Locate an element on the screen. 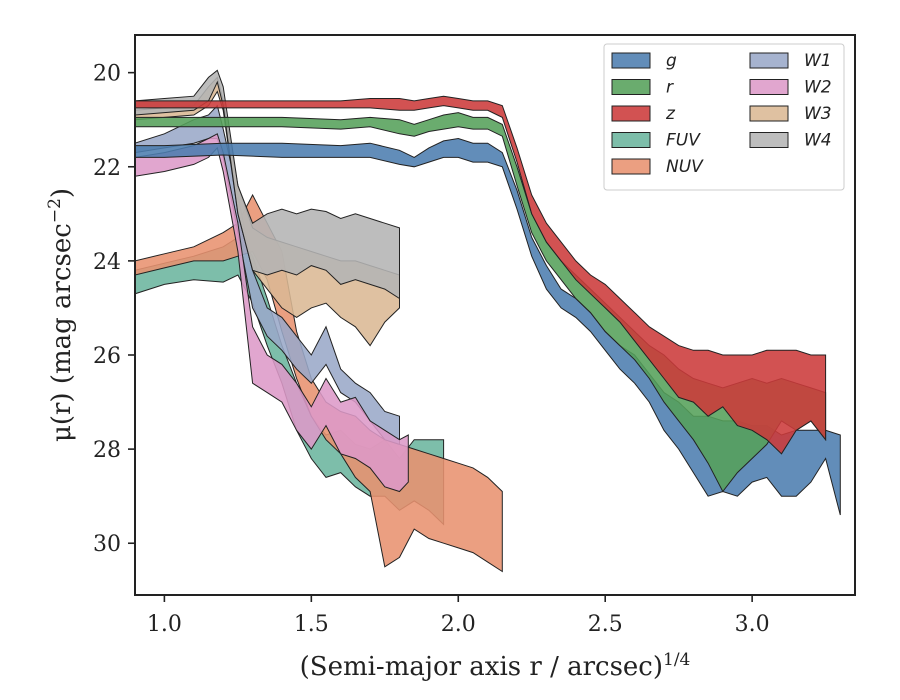 Image resolution: width=900 pixels, height=700 pixels. y-axis: 20 22 24 26 28 30 is located at coordinates (114, 309).